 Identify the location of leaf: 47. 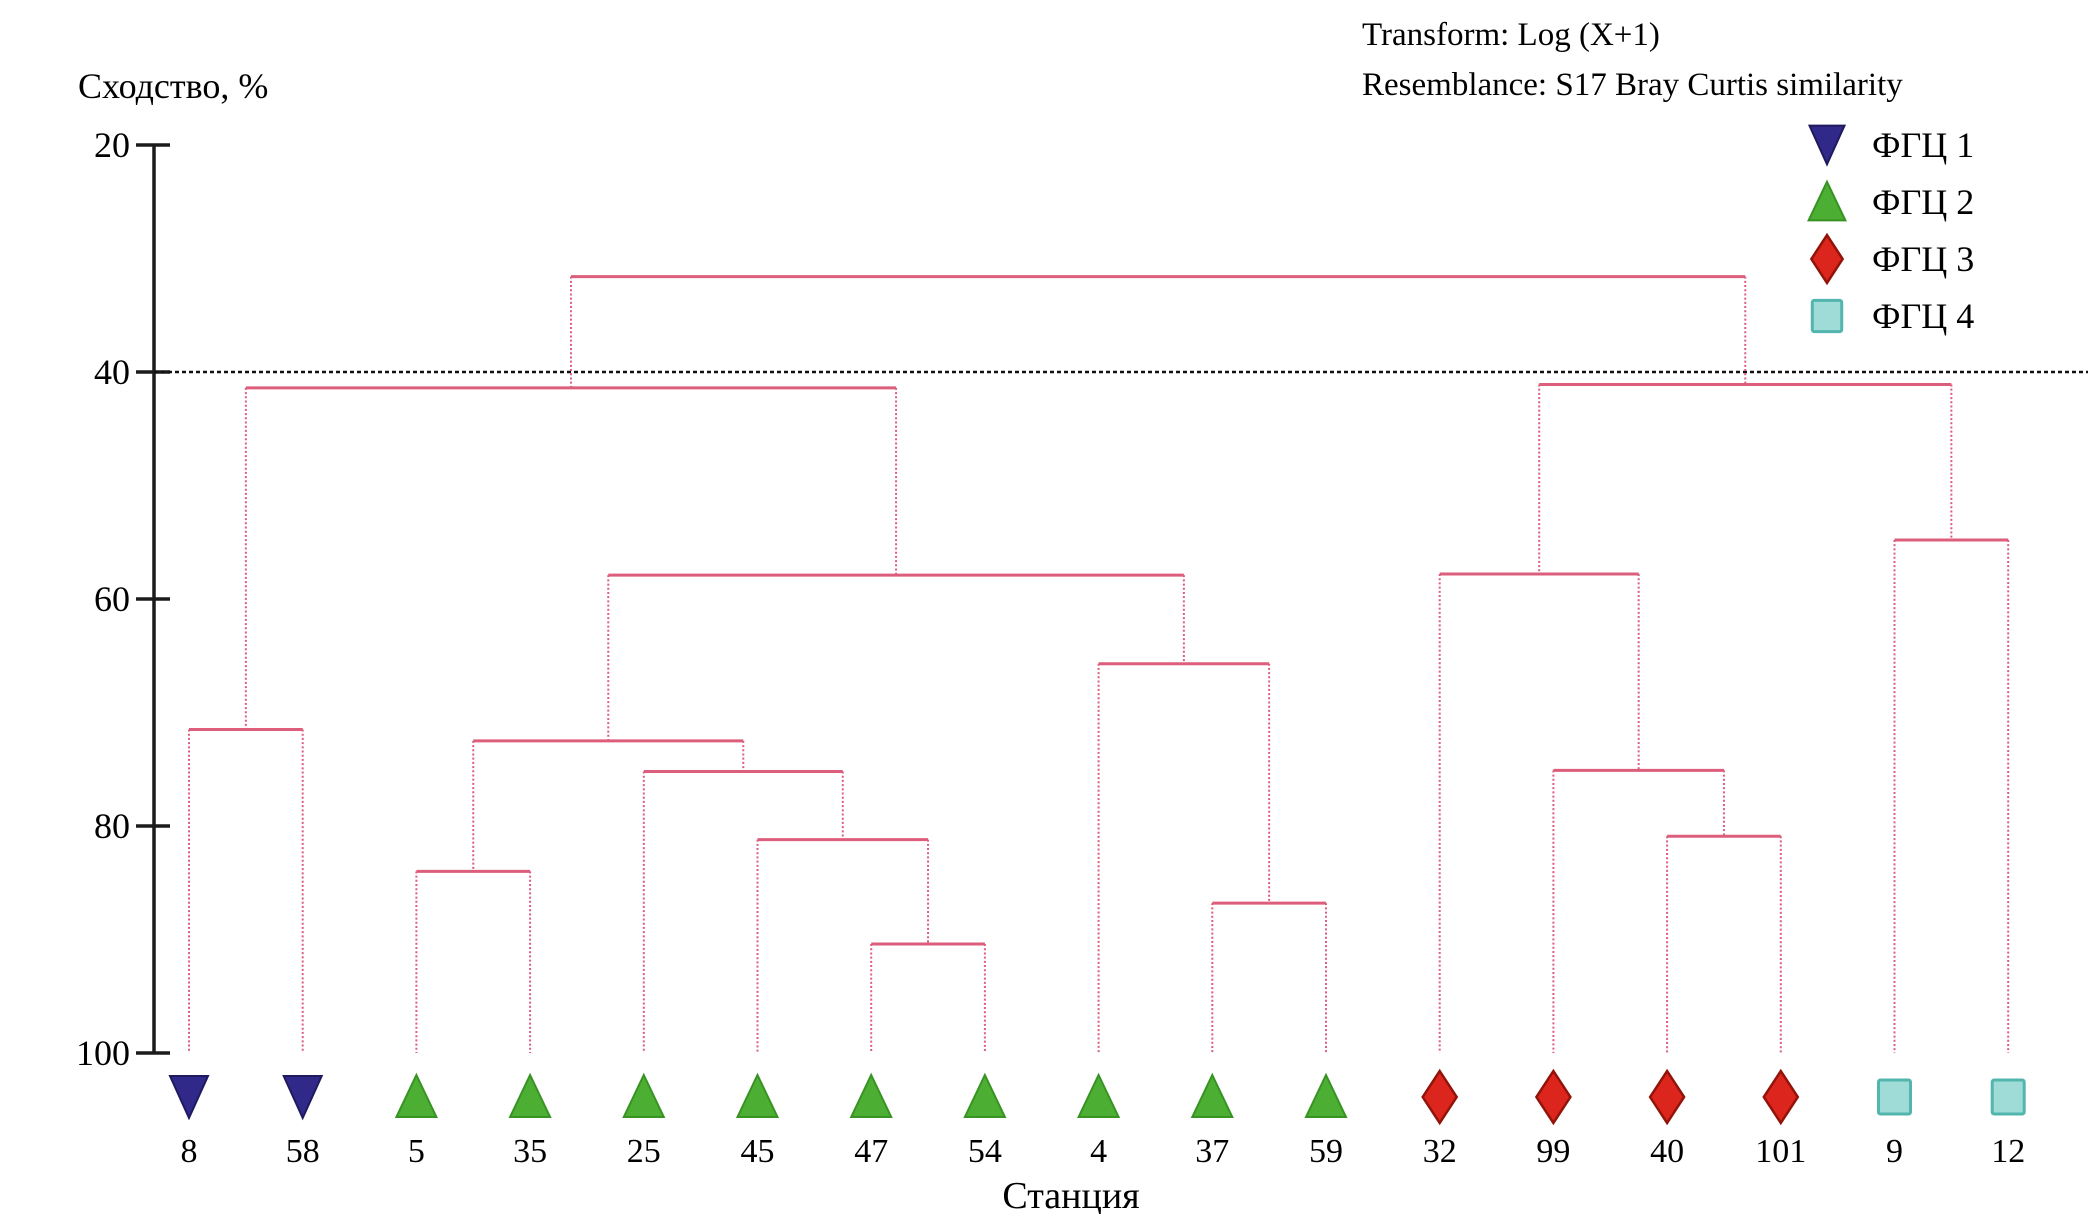
(871, 1121).